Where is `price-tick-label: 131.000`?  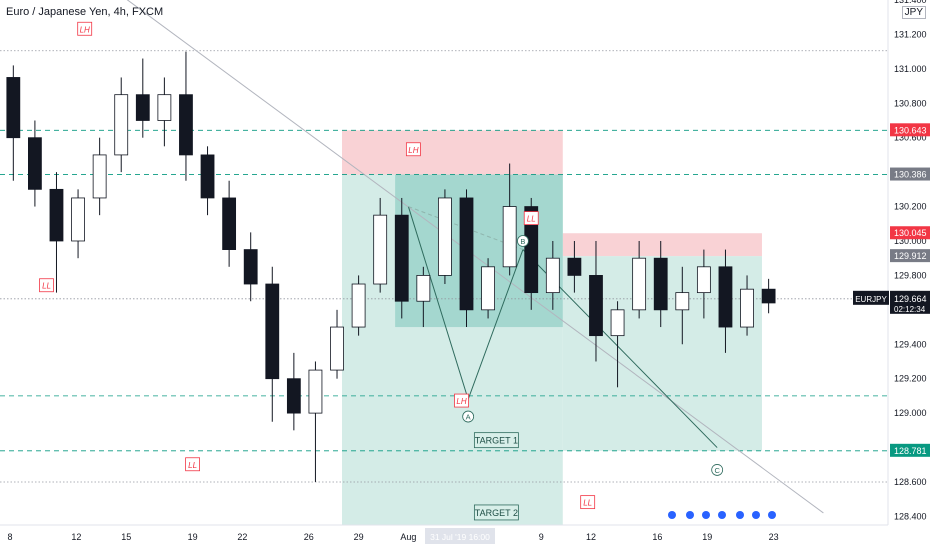
price-tick-label: 131.000 is located at coordinates (910, 69).